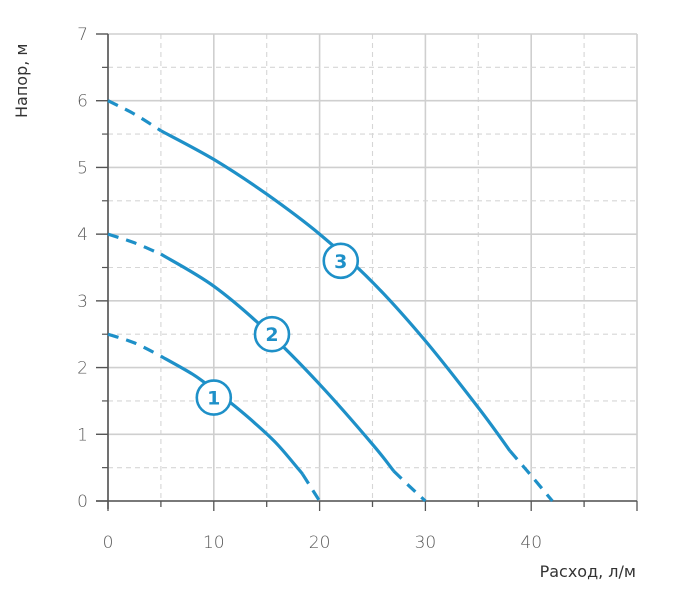  What do you see at coordinates (82, 369) in the screenshot?
I see `y-tick-label: 2` at bounding box center [82, 369].